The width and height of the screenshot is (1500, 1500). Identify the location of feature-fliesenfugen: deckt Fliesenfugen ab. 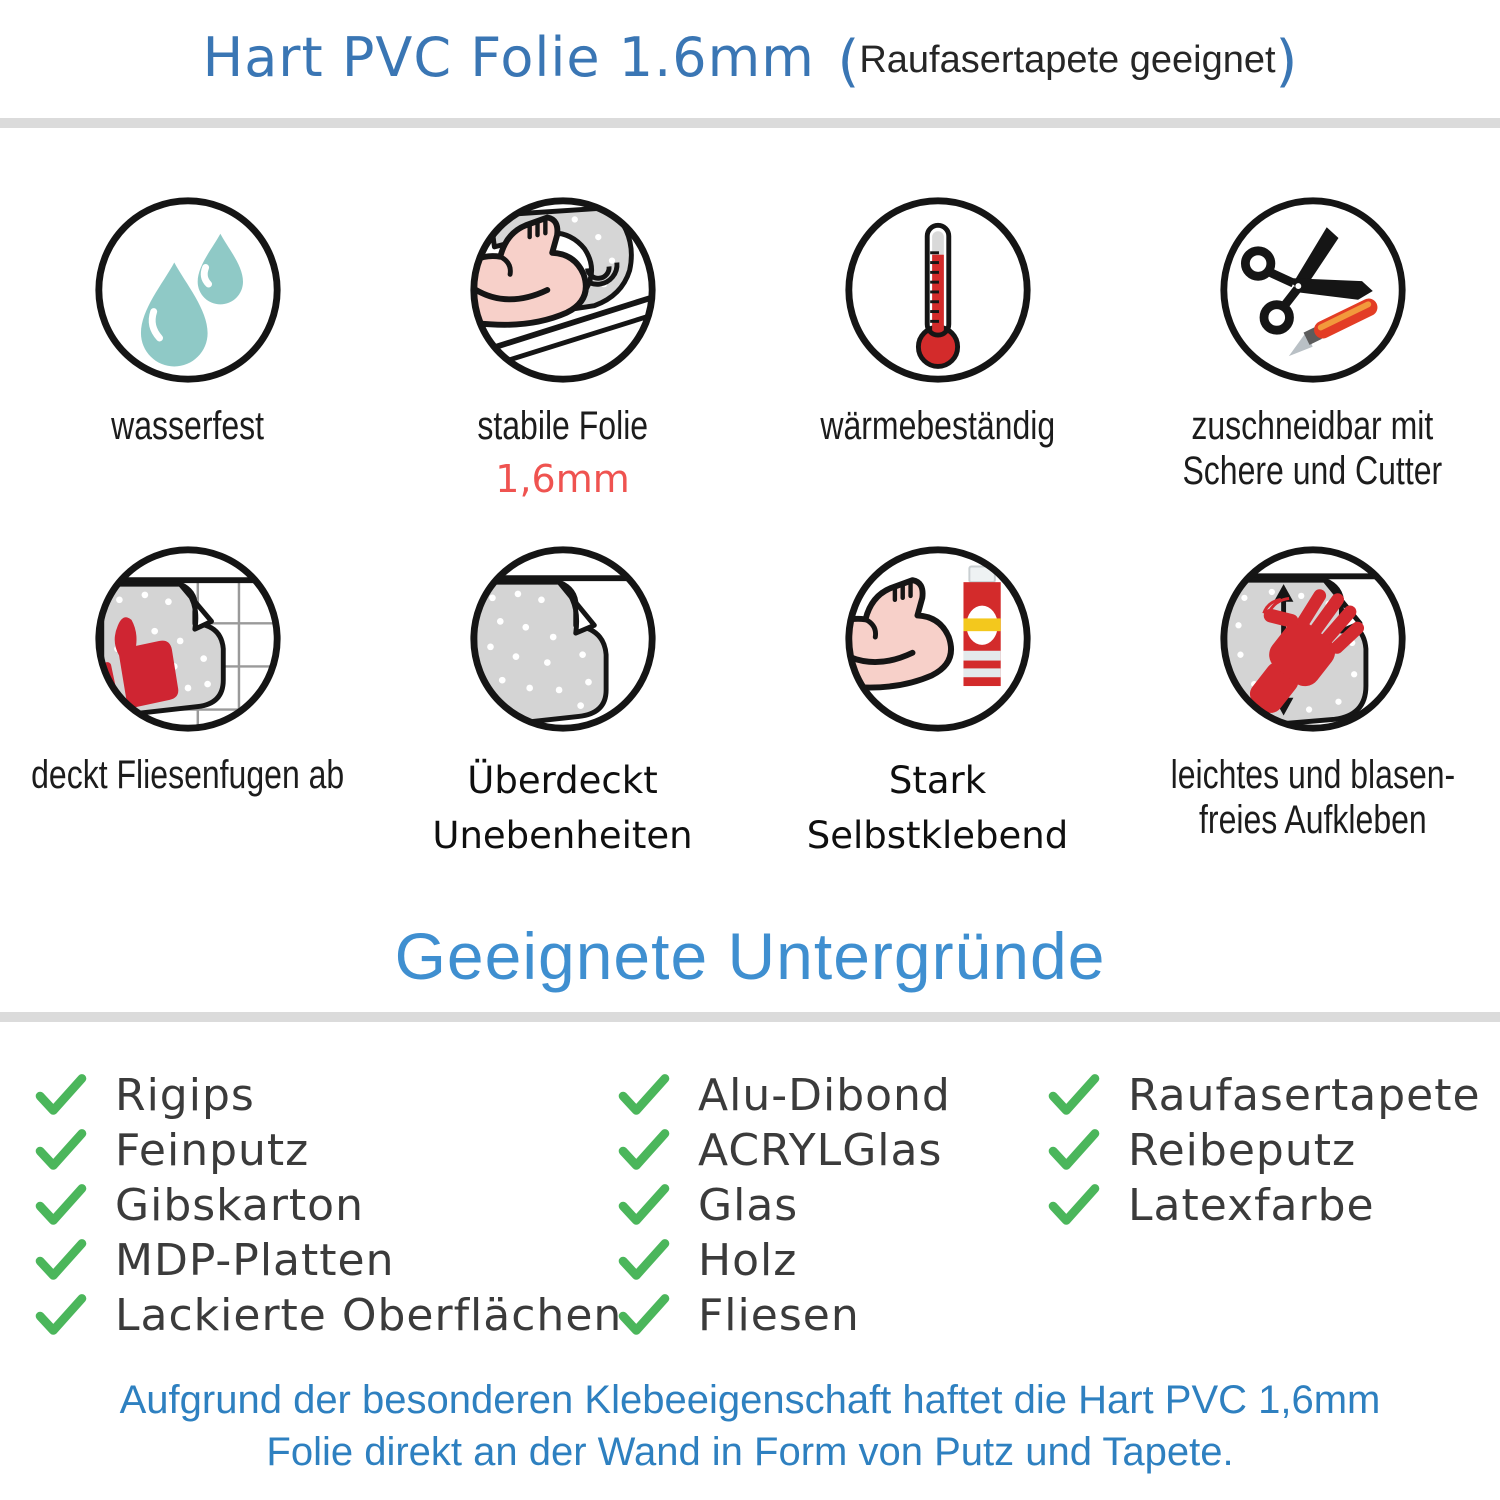
(187, 702).